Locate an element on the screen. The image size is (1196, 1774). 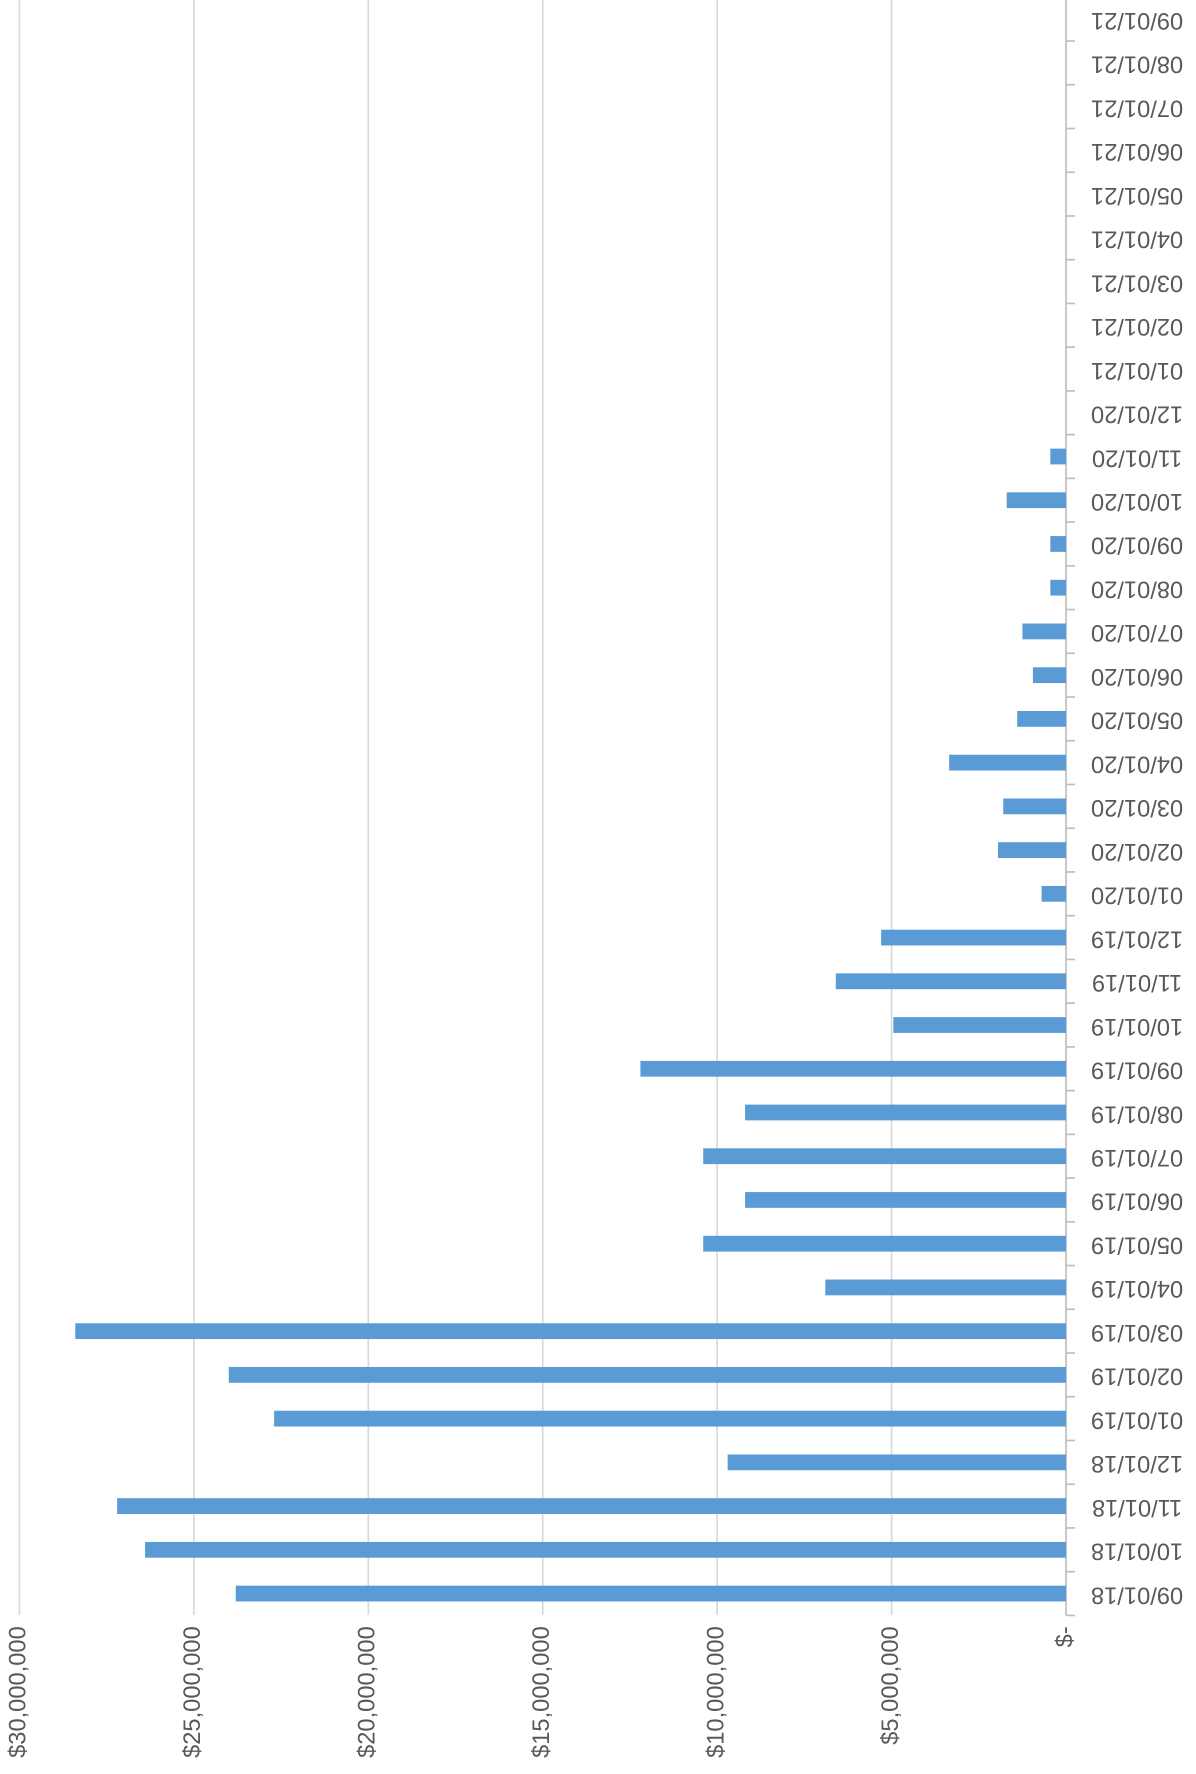
x-tick-label: 09/01/21 is located at coordinates (1137, 20).